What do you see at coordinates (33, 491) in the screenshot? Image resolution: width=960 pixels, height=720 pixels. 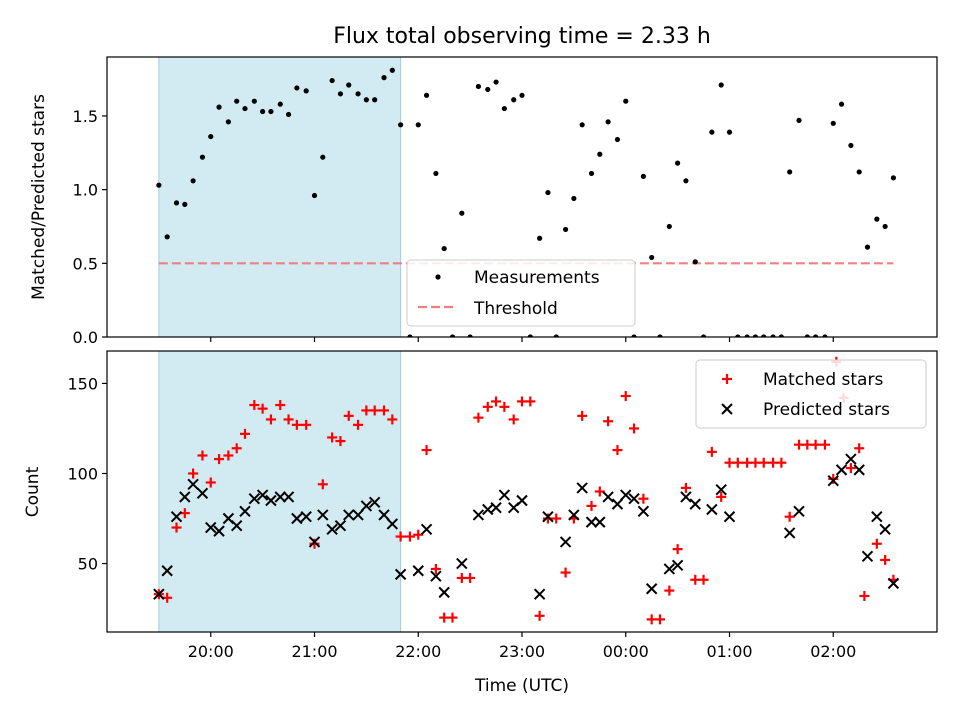 I see `bottom-y-axis-label: Count` at bounding box center [33, 491].